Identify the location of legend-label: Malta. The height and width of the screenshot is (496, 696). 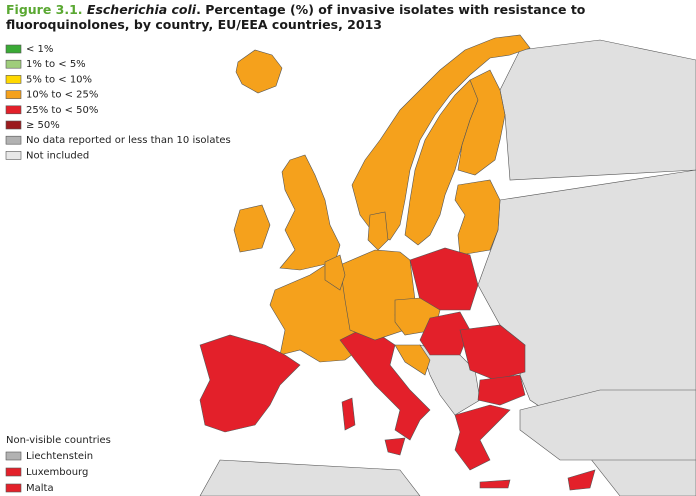
(40, 488).